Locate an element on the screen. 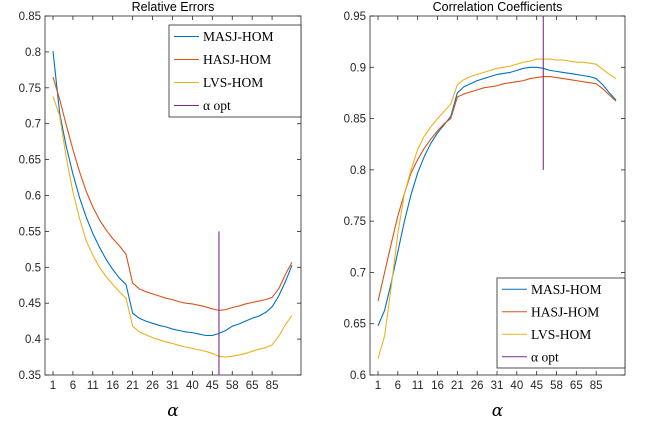 The width and height of the screenshot is (646, 425). y-tick-label: 0.5 is located at coordinates (33, 268).